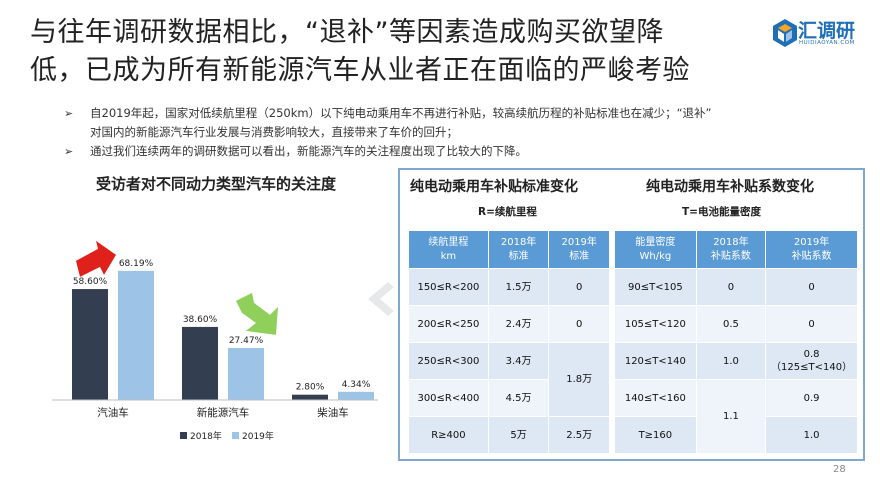 The image size is (880, 495). I want to click on table1-title: 纯电动乘用车补贴标准变化, so click(494, 187).